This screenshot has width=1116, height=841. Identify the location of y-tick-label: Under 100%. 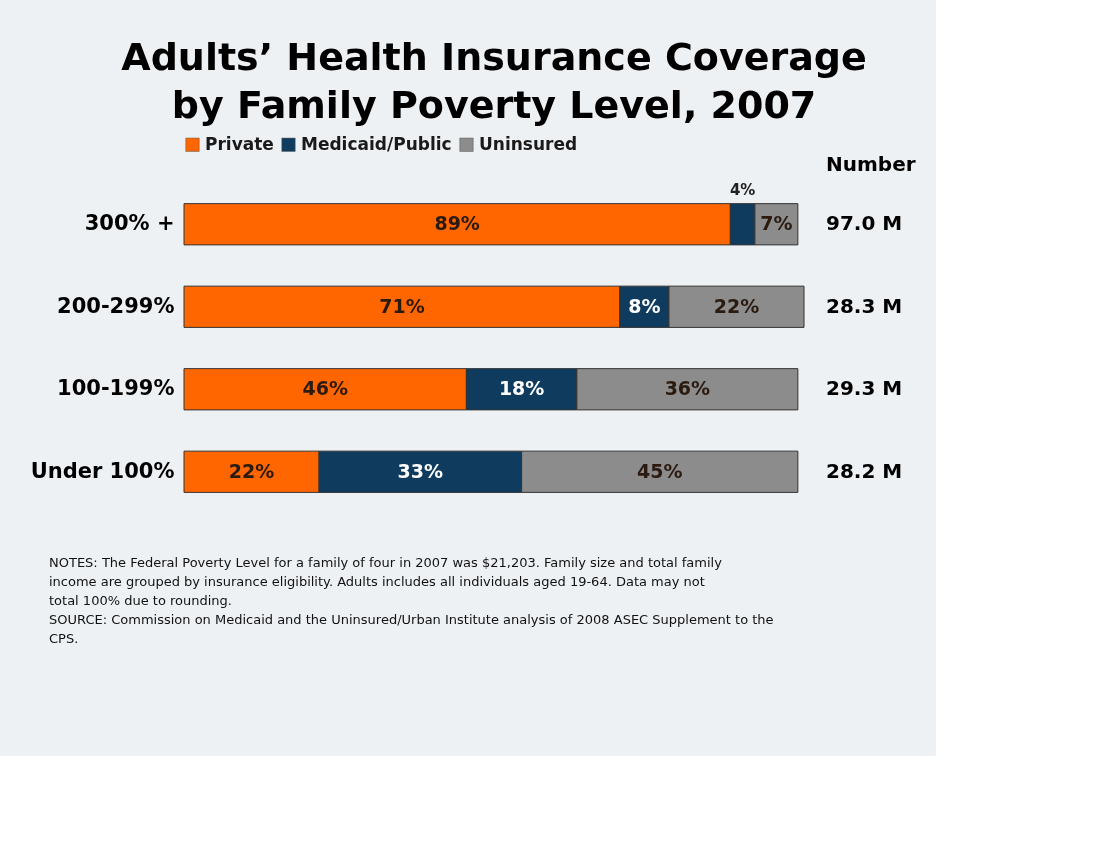
(102, 470).